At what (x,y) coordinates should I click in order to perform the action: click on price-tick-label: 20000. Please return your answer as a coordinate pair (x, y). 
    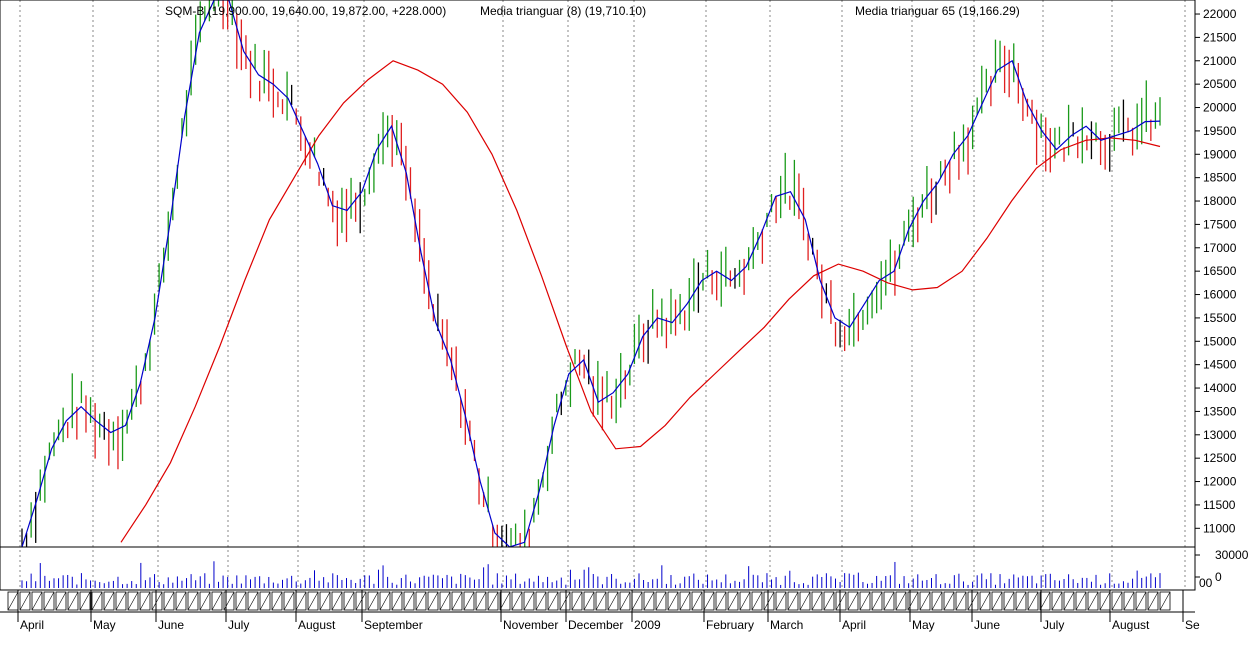
    Looking at the image, I should click on (1220, 108).